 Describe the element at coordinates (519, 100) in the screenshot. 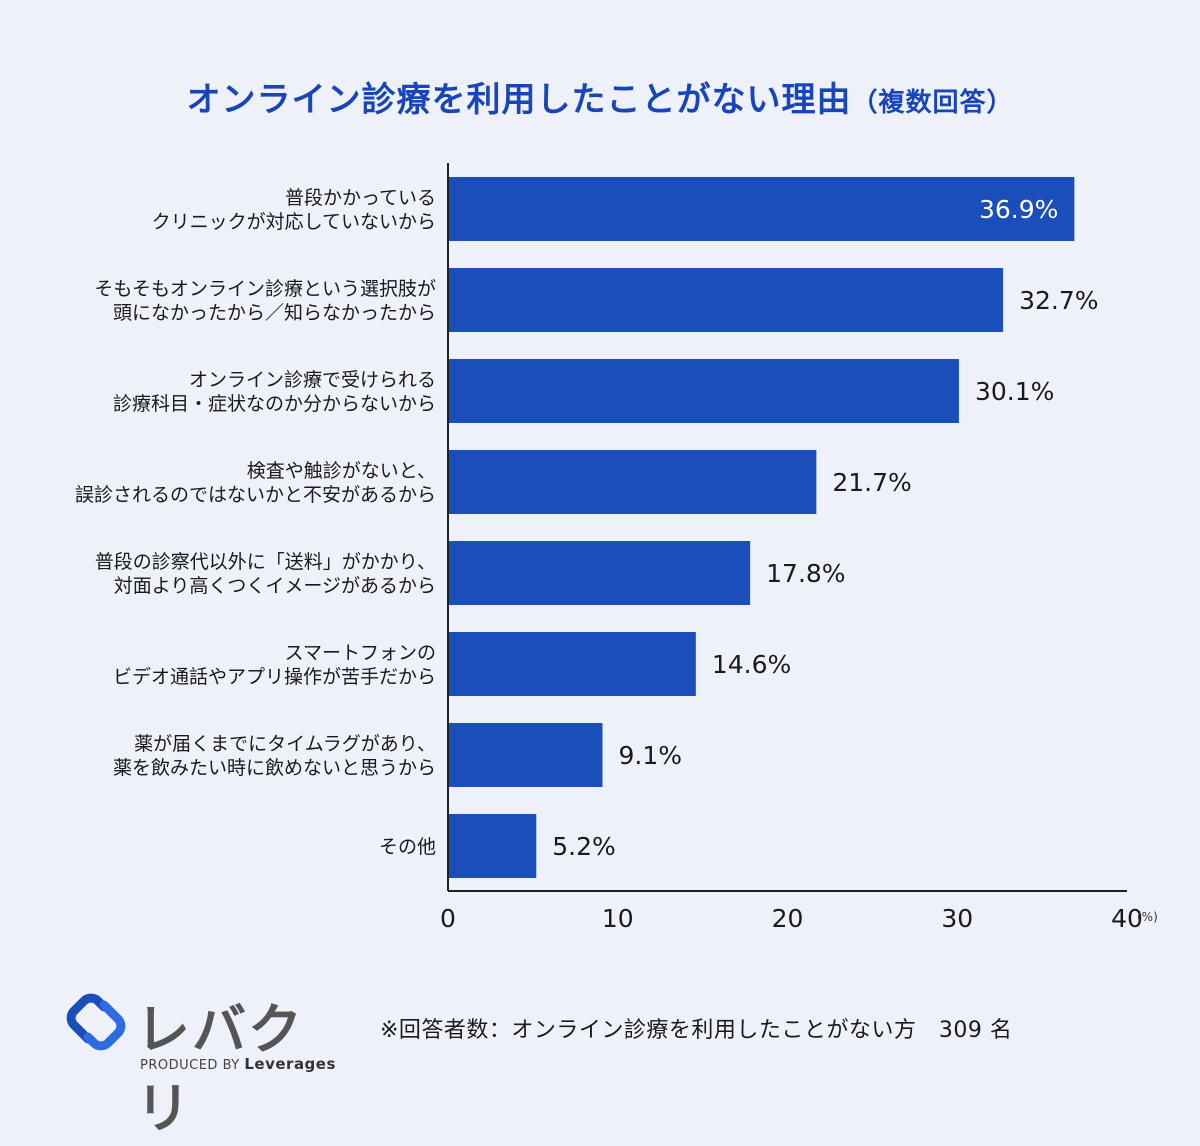

I see `chart-title-main: オンライン診療を利用したことがない理由` at that location.